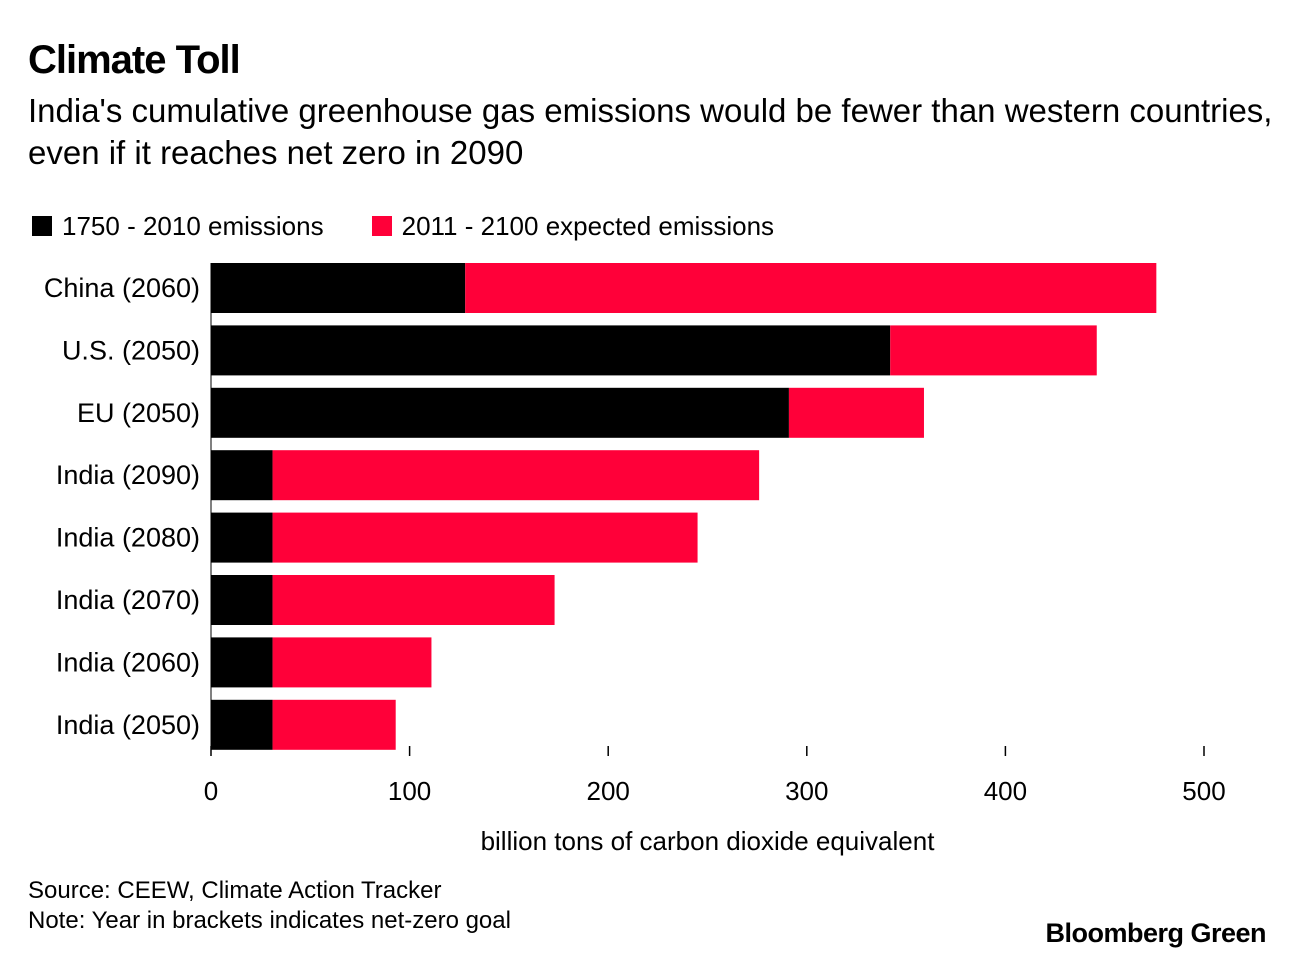 This screenshot has height=962, width=1296. I want to click on category-label: EU (2050), so click(138, 413).